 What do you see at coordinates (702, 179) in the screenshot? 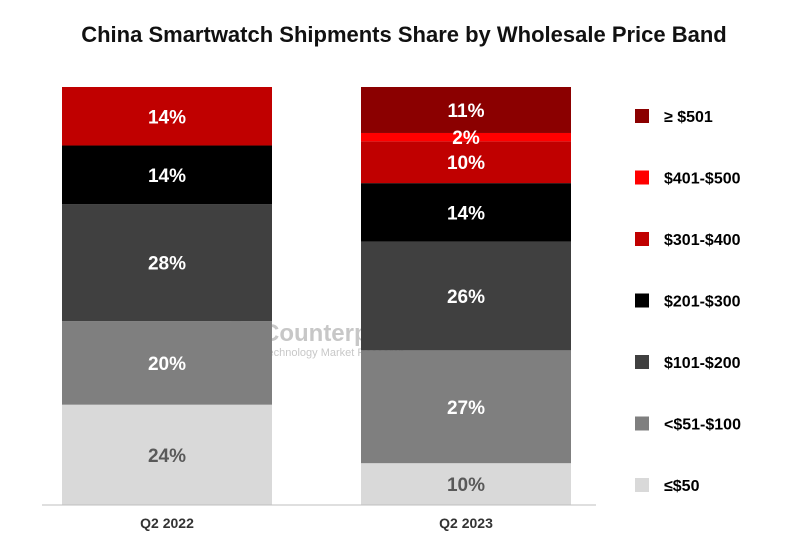
I see `legend-label-401-500-1: $401-$500` at bounding box center [702, 179].